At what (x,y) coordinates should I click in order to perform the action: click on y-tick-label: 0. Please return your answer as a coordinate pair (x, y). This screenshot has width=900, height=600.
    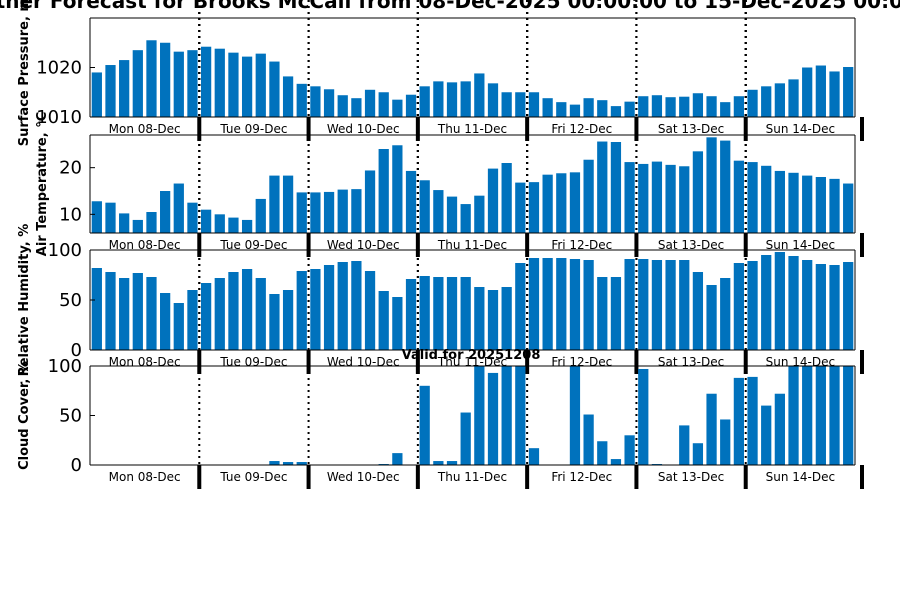
    Looking at the image, I should click on (76, 350).